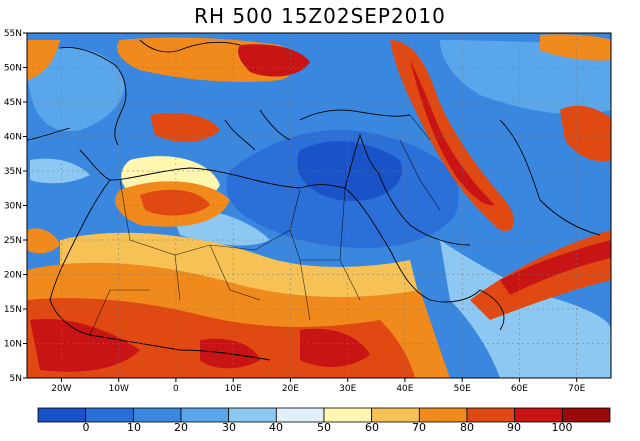 The image size is (640, 441). I want to click on x-tick-label: 20W, so click(61, 389).